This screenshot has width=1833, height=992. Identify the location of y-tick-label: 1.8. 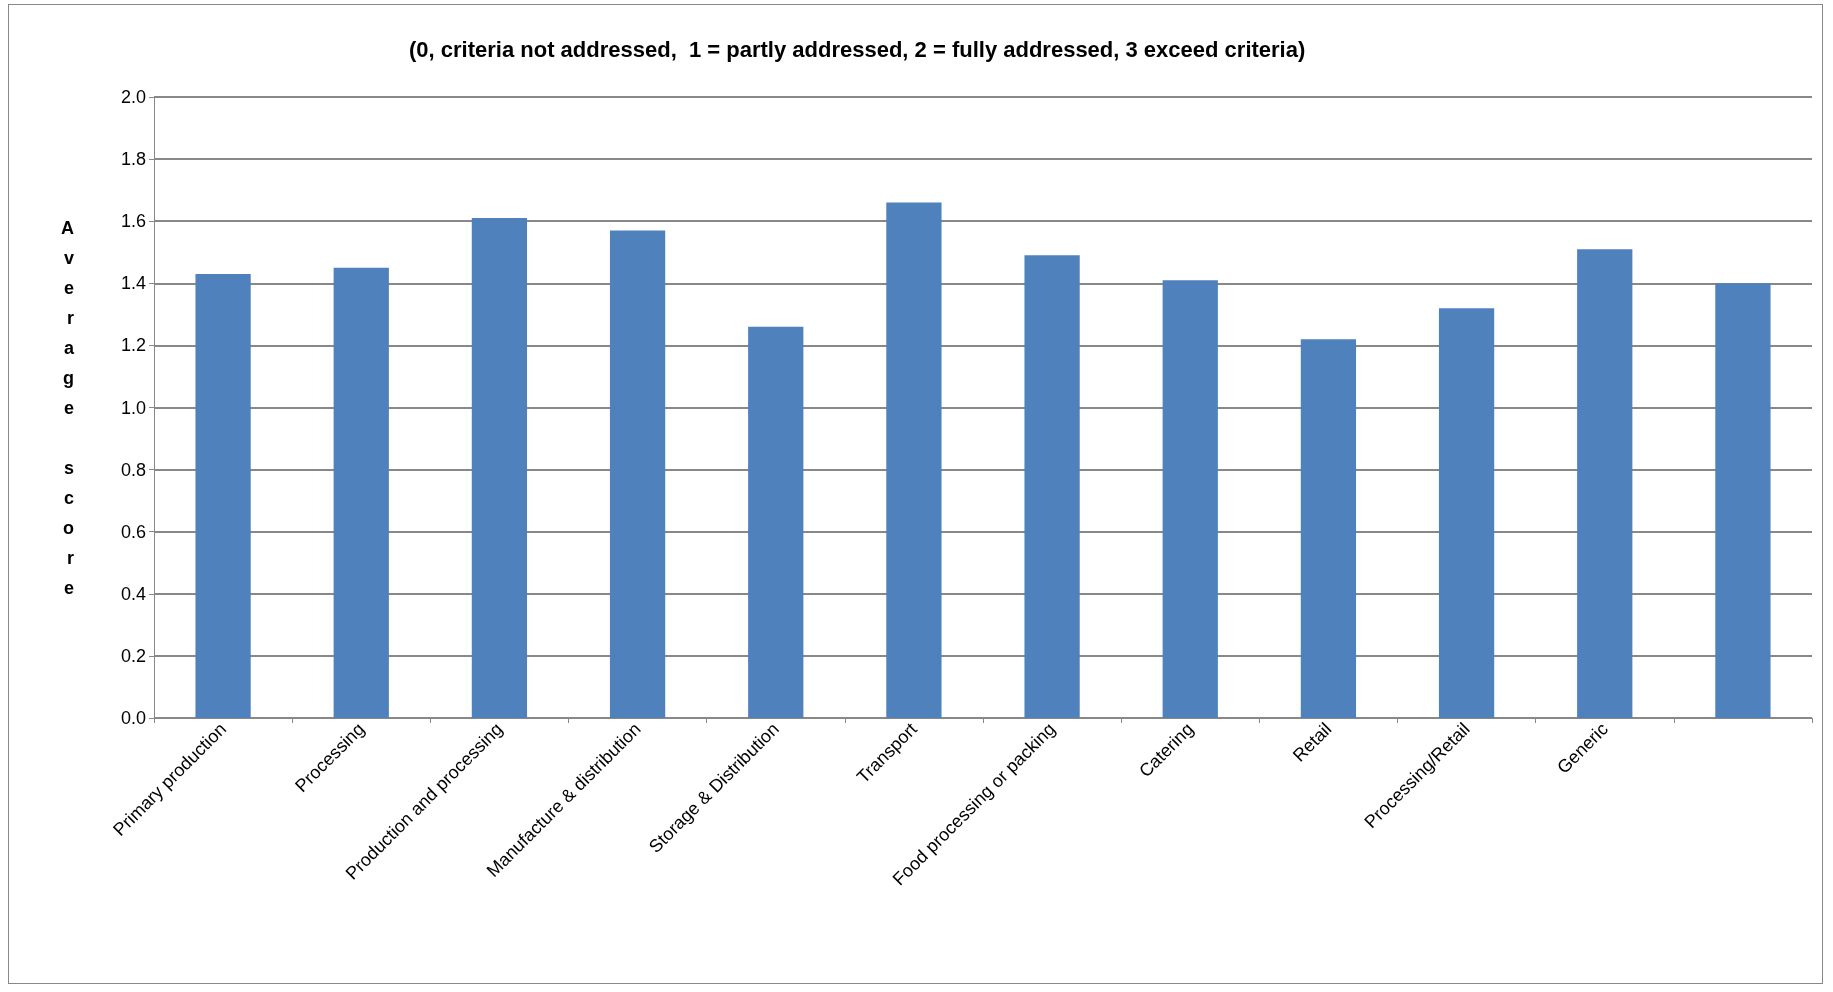
(133, 159).